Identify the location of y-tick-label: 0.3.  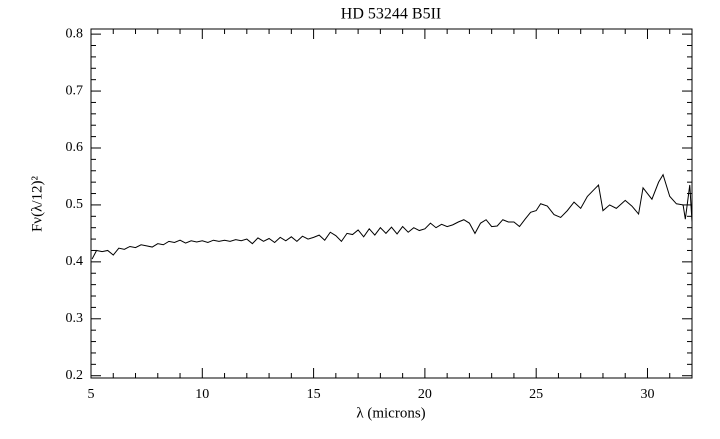
(75, 318).